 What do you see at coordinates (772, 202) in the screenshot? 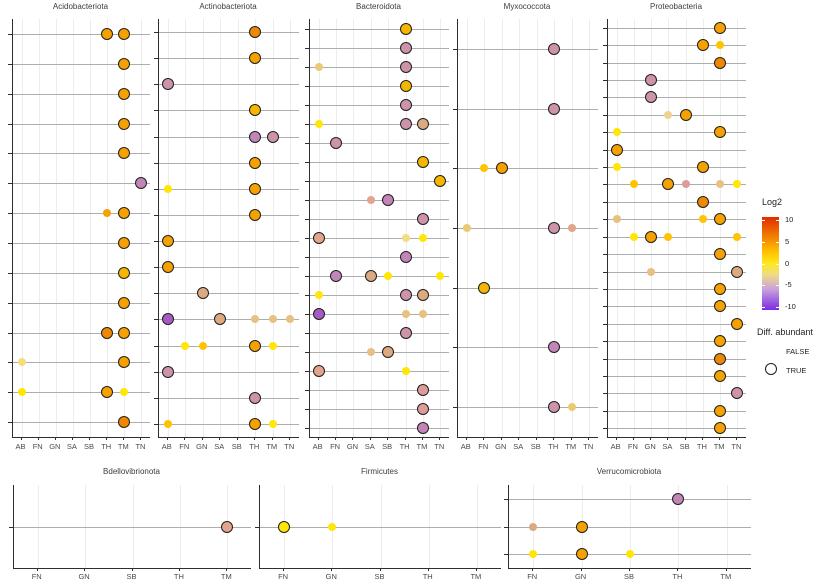
I see `colorbar-title: Log2` at bounding box center [772, 202].